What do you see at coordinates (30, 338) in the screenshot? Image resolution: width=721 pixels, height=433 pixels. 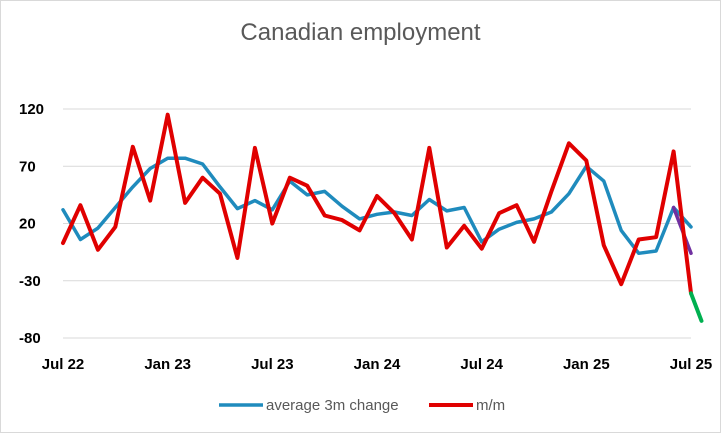 I see `y-tick-label: -80` at bounding box center [30, 338].